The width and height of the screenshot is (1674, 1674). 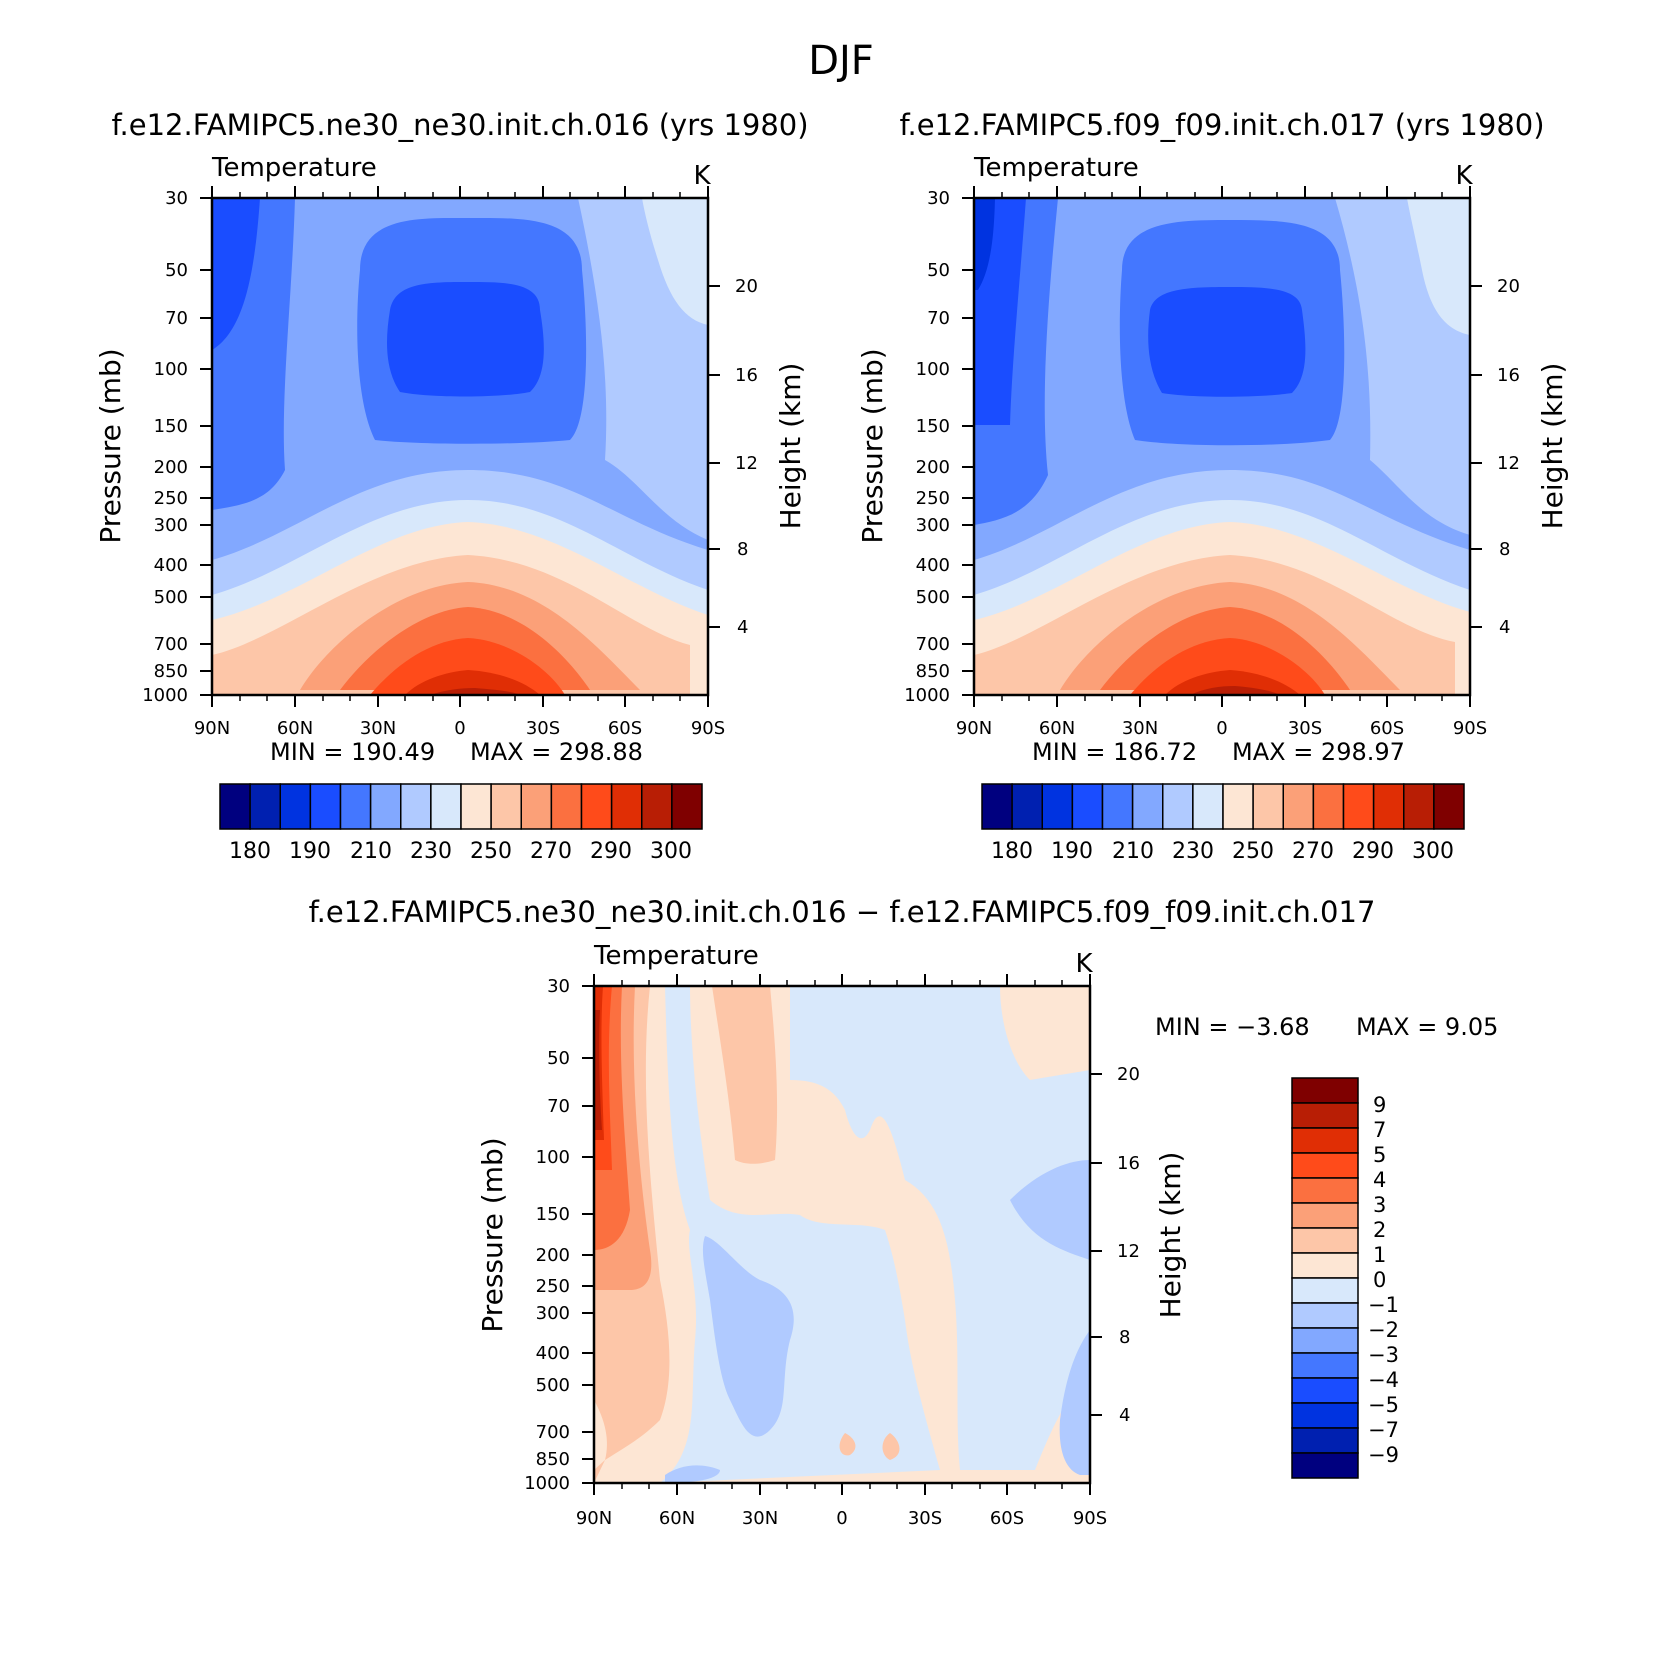 What do you see at coordinates (1387, 728) in the screenshot?
I see `x-tick-label: 60S` at bounding box center [1387, 728].